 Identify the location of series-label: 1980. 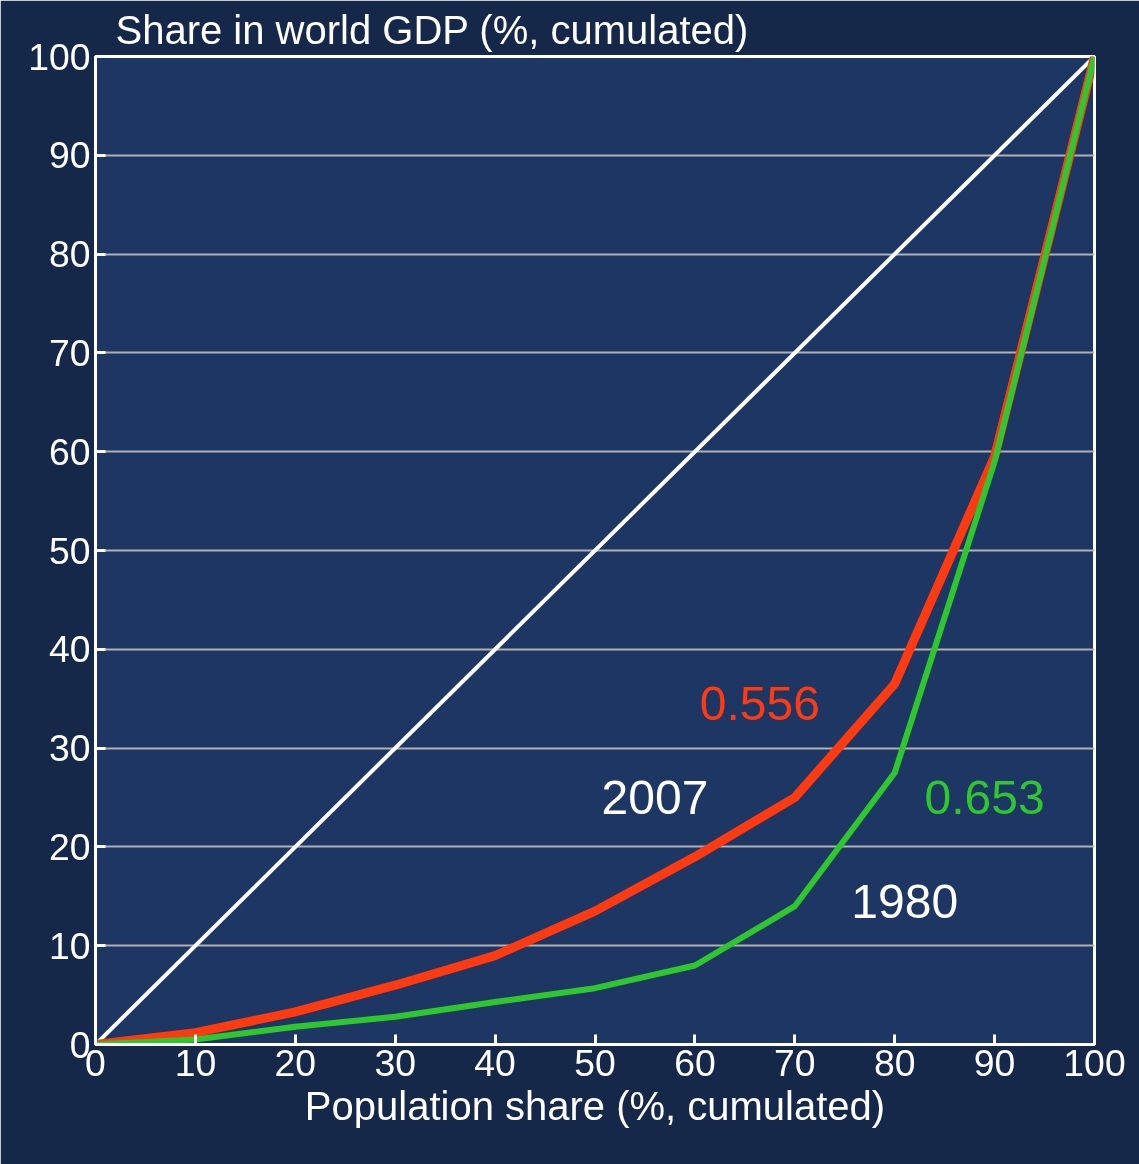
(905, 901).